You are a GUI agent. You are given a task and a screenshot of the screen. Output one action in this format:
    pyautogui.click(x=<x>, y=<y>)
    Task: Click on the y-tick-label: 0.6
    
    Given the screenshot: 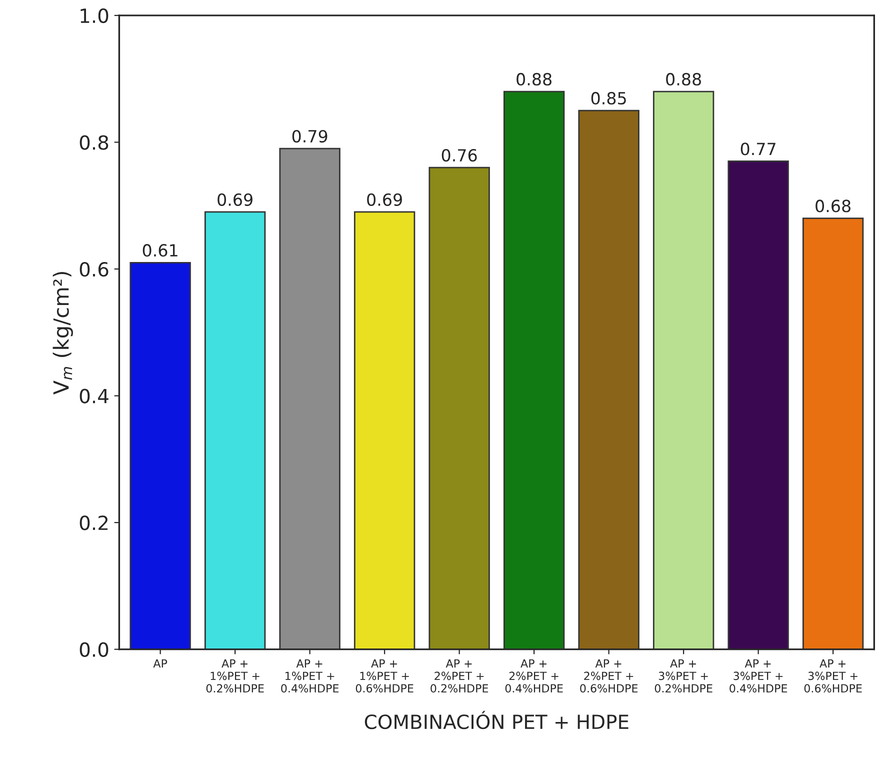 What is the action you would take?
    pyautogui.click(x=94, y=269)
    